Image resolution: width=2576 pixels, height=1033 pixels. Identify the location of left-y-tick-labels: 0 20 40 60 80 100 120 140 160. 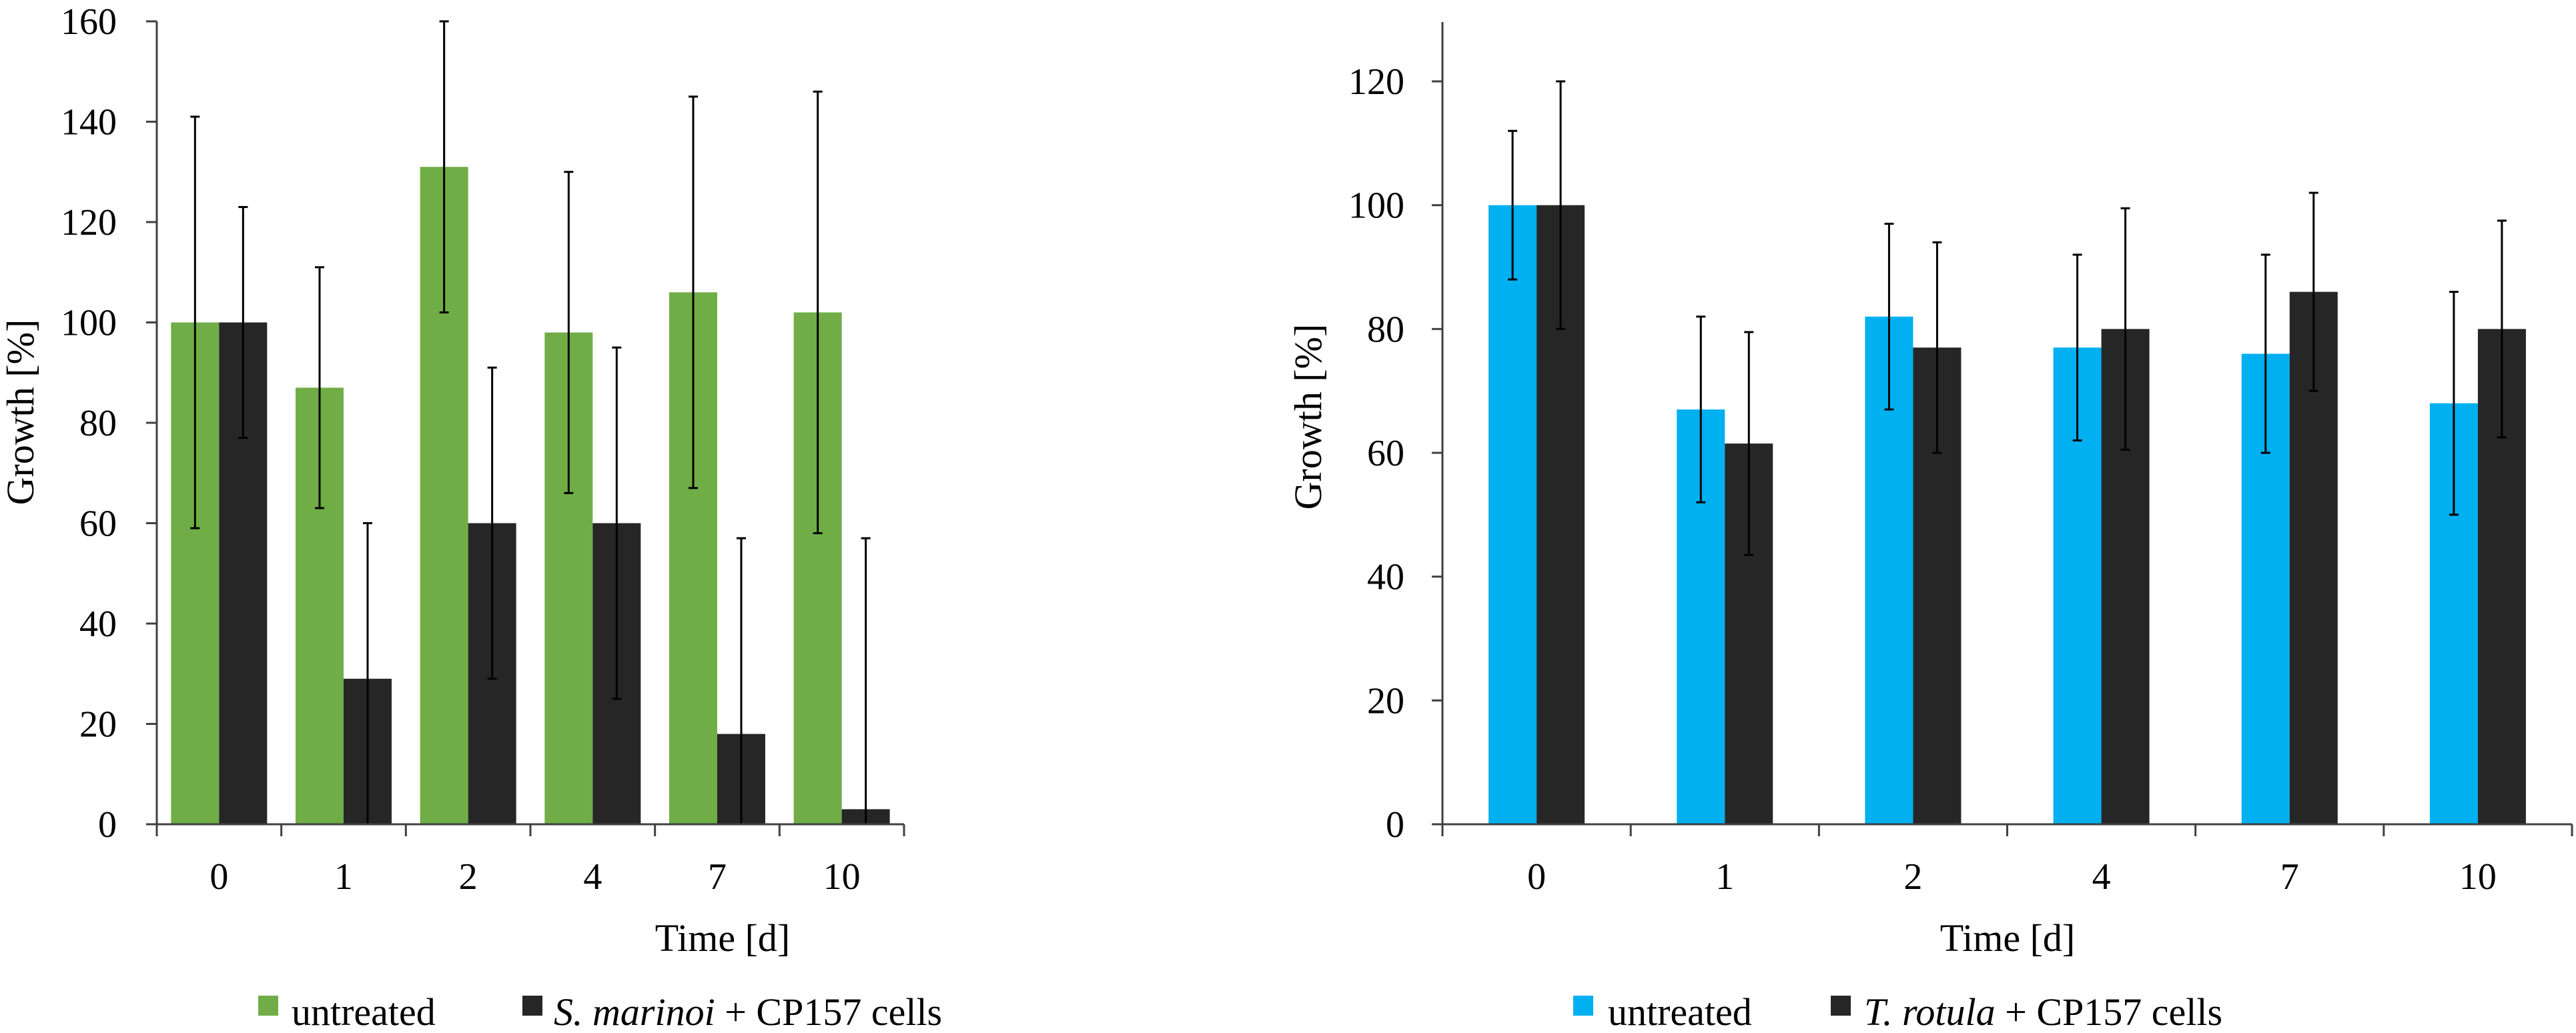
(89, 423).